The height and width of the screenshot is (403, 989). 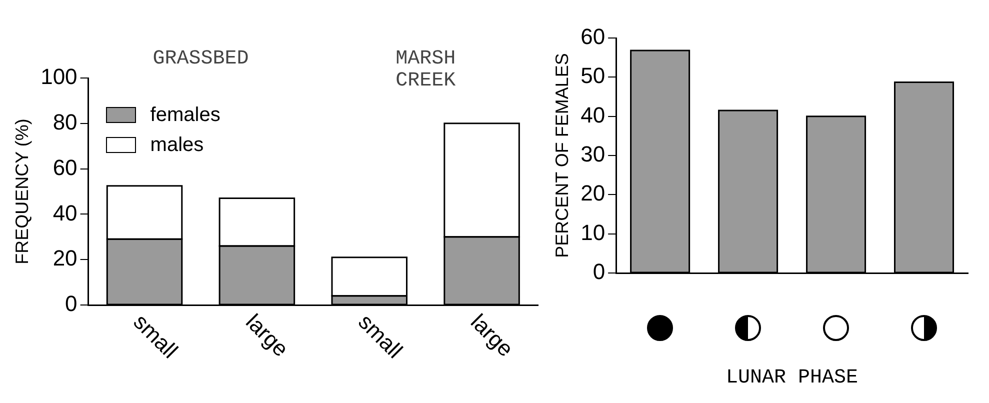 What do you see at coordinates (562, 155) in the screenshot?
I see `y-axis-title: PERCENT OF FEMALES` at bounding box center [562, 155].